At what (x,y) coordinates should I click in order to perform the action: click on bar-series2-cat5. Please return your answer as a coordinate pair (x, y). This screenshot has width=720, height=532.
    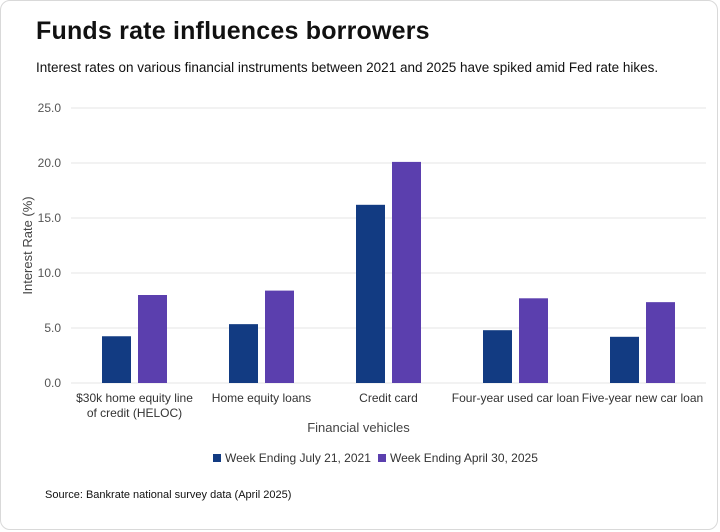
    Looking at the image, I should click on (660, 342).